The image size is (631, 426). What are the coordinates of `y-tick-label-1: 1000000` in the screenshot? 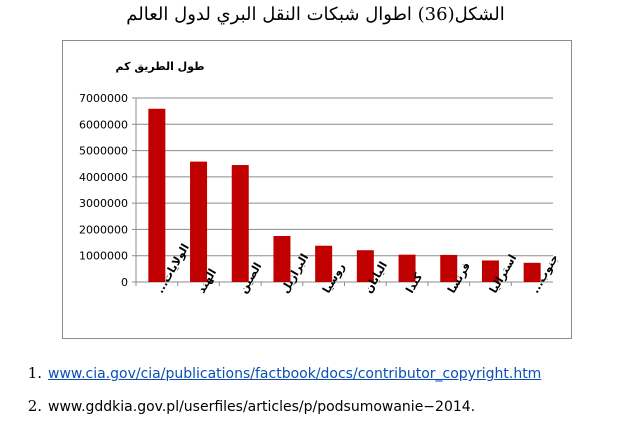 It's located at (103, 256).